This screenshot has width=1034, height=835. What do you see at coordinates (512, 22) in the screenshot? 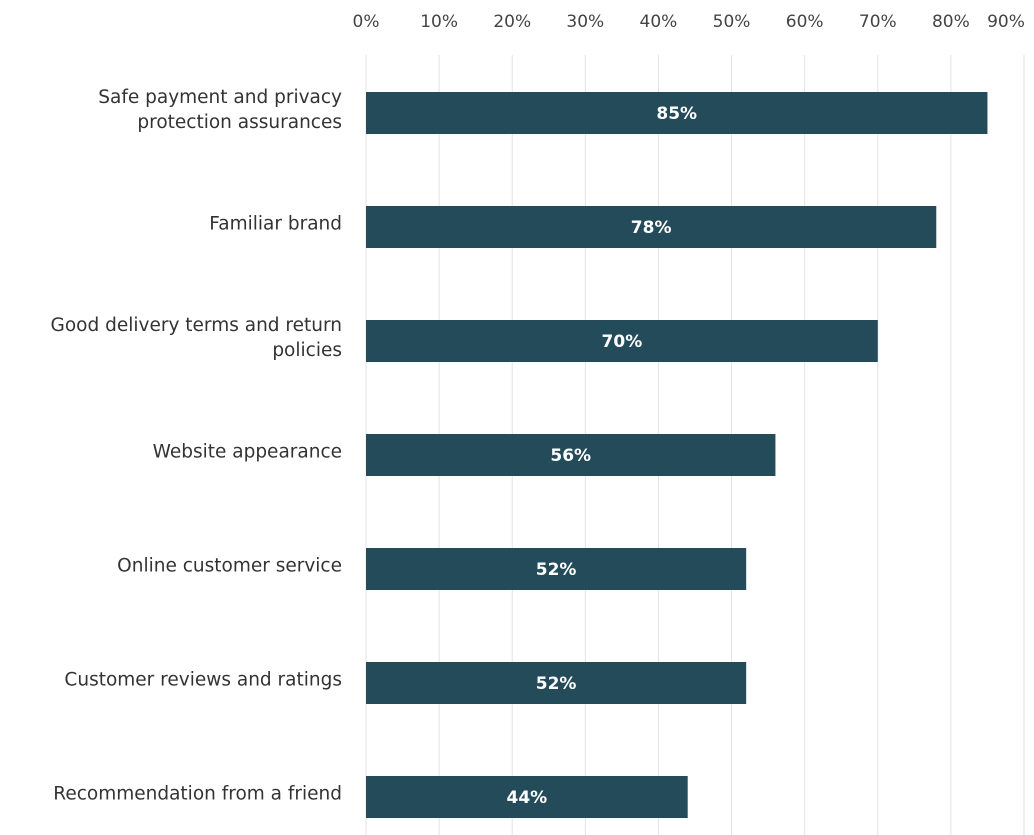
I see `x-tick-label: 20%` at bounding box center [512, 22].